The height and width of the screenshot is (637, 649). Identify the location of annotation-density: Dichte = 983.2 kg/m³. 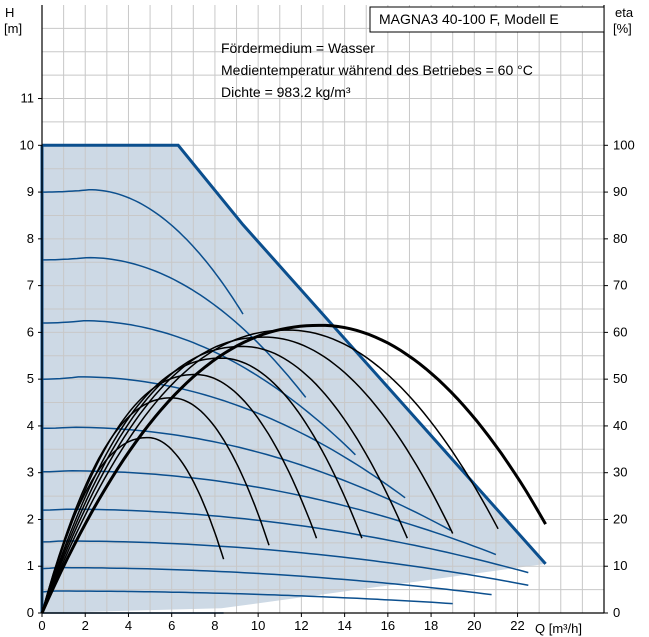
(286, 92).